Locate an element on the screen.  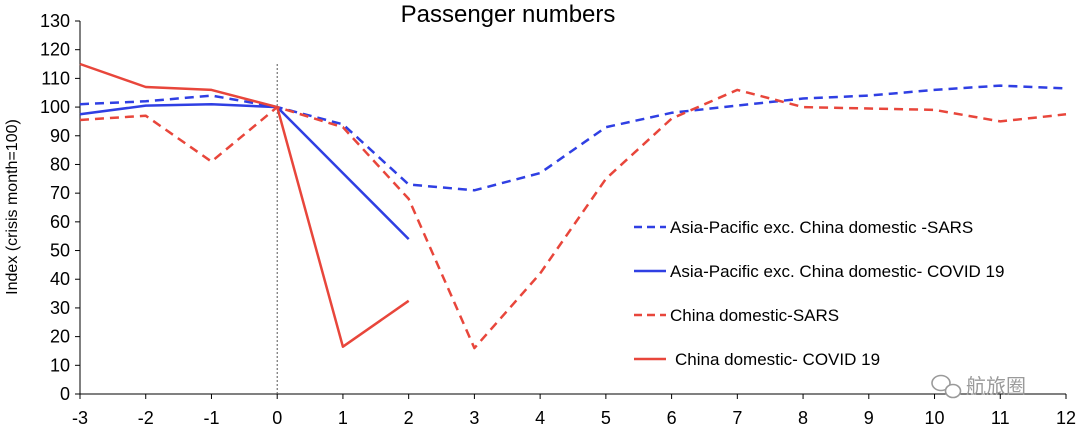
y-tick-label: 80 is located at coordinates (60, 164).